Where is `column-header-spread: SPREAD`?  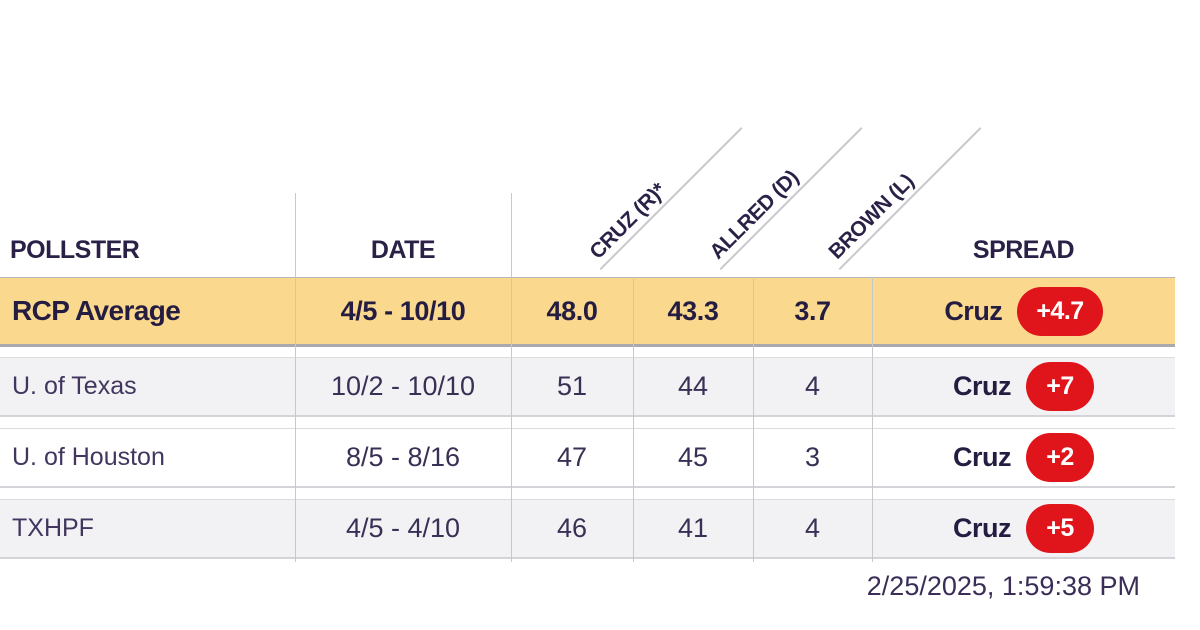
column-header-spread: SPREAD is located at coordinates (1023, 250).